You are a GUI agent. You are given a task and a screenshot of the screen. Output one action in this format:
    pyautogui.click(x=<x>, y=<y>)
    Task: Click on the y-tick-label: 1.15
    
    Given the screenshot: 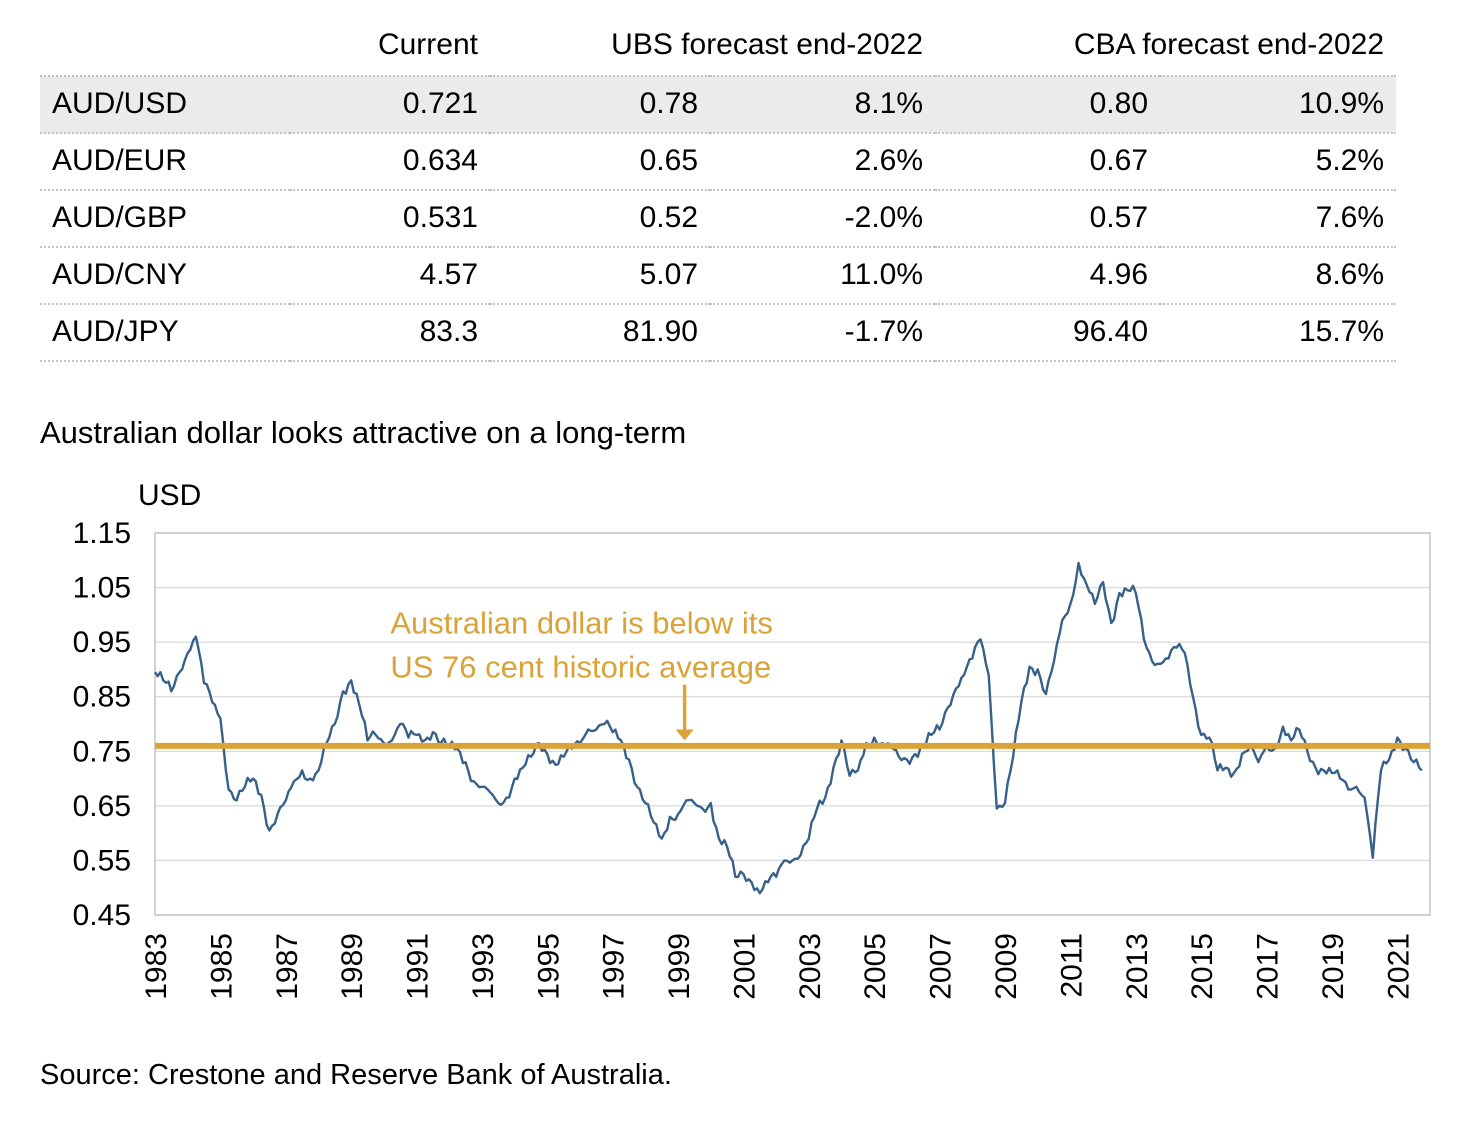 What is the action you would take?
    pyautogui.click(x=102, y=533)
    